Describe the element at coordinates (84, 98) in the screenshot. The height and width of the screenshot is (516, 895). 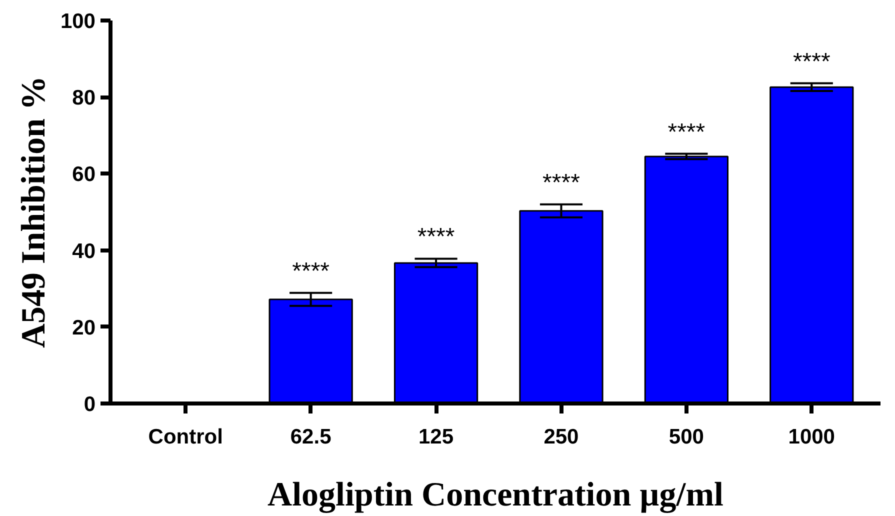
I see `y-tick-label: 80` at that location.